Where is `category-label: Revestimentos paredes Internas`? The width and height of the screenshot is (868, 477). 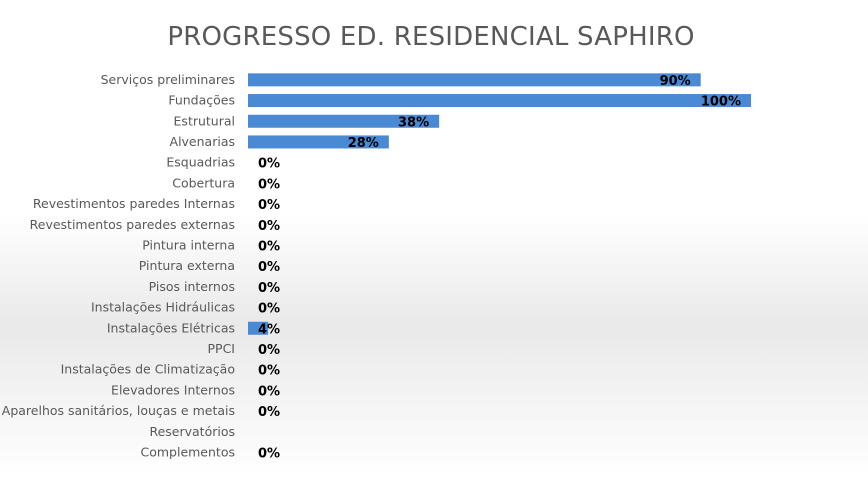 category-label: Revestimentos paredes Internas is located at coordinates (134, 203).